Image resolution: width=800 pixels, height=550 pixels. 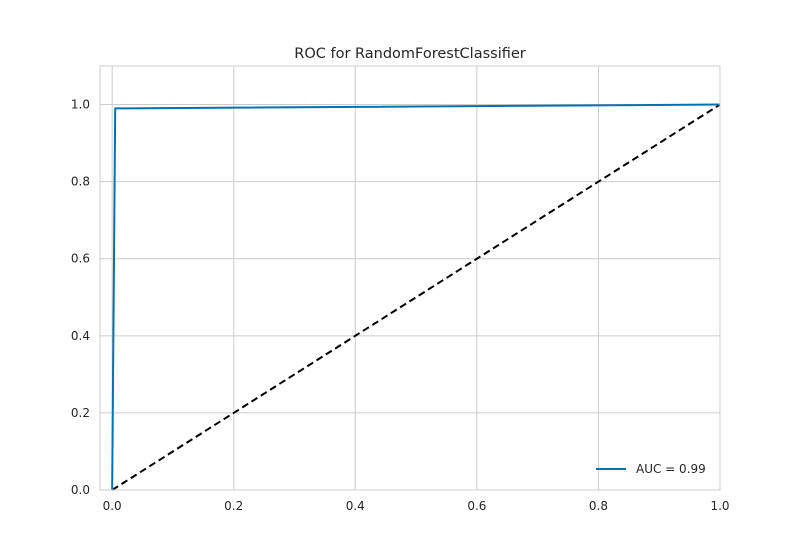 I want to click on chart-title: ROC for RandomForestClassifier, so click(x=410, y=54).